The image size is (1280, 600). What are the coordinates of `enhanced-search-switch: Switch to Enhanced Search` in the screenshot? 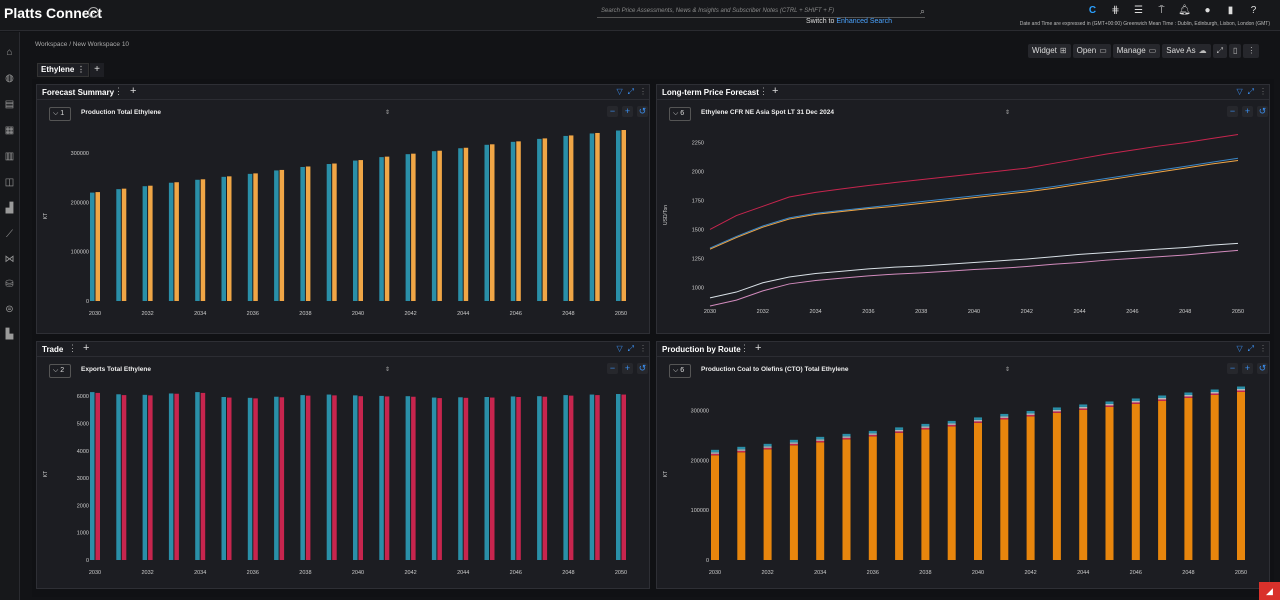 It's located at (849, 21).